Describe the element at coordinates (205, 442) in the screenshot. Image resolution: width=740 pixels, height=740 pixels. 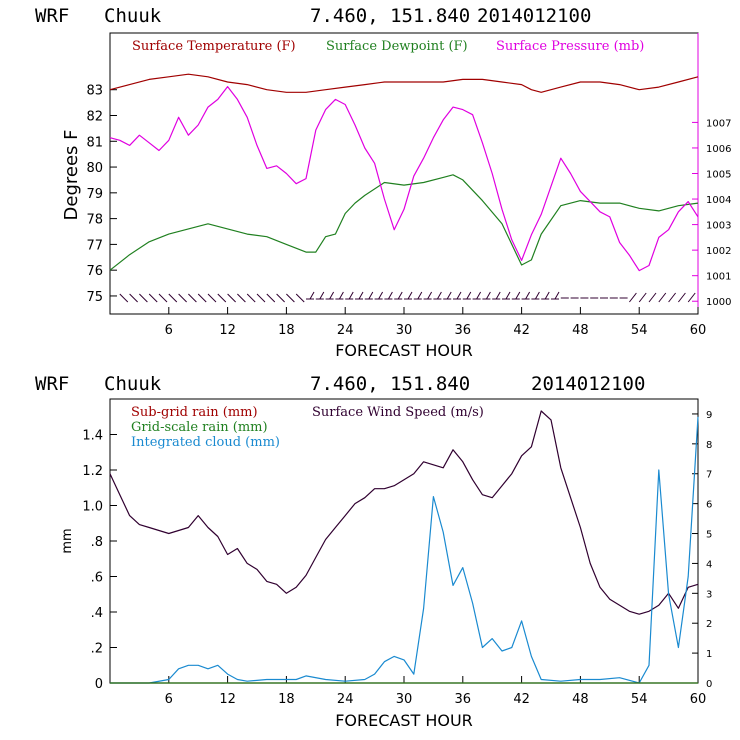
I see `legend-integrated-cloud: Integrated cloud (mm)` at that location.